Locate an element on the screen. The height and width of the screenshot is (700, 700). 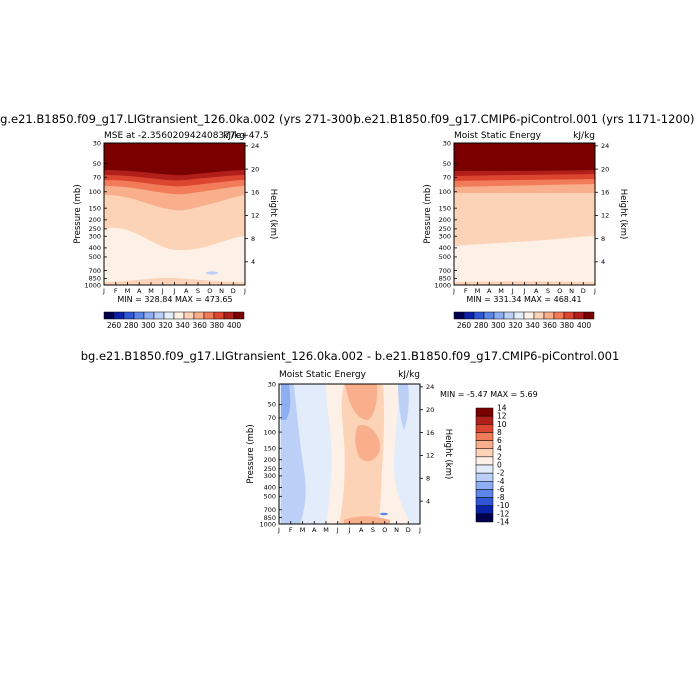
month-tick-label: D is located at coordinates (408, 530).